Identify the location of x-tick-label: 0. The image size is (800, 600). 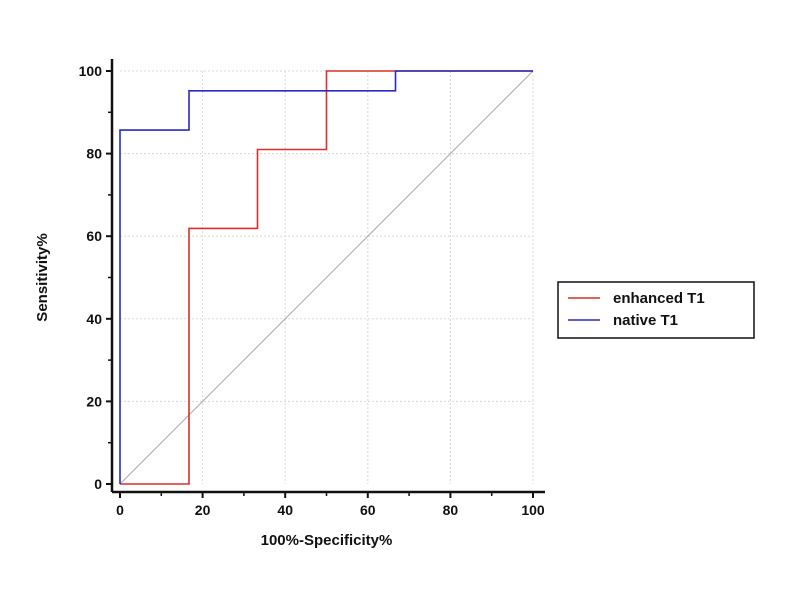
(120, 510).